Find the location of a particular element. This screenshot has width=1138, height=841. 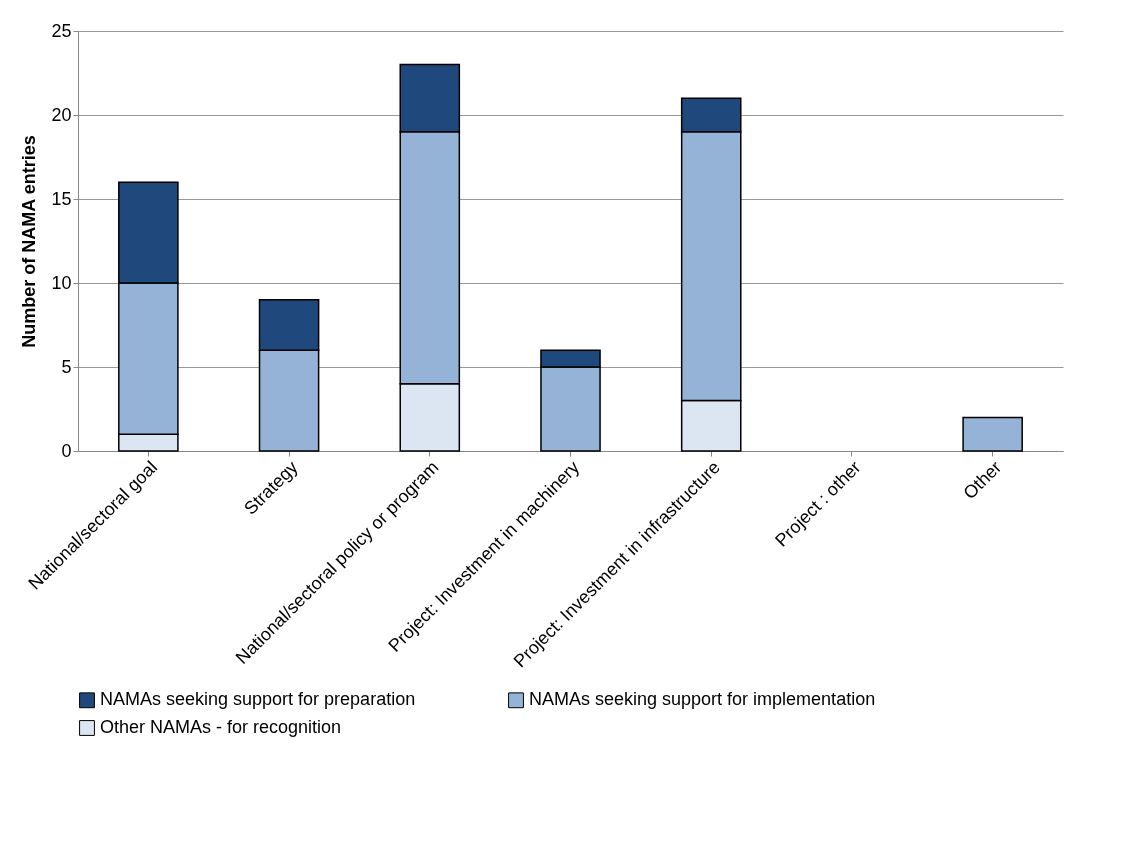

legend-label: NAMAs seeking support for preparation is located at coordinates (258, 699).